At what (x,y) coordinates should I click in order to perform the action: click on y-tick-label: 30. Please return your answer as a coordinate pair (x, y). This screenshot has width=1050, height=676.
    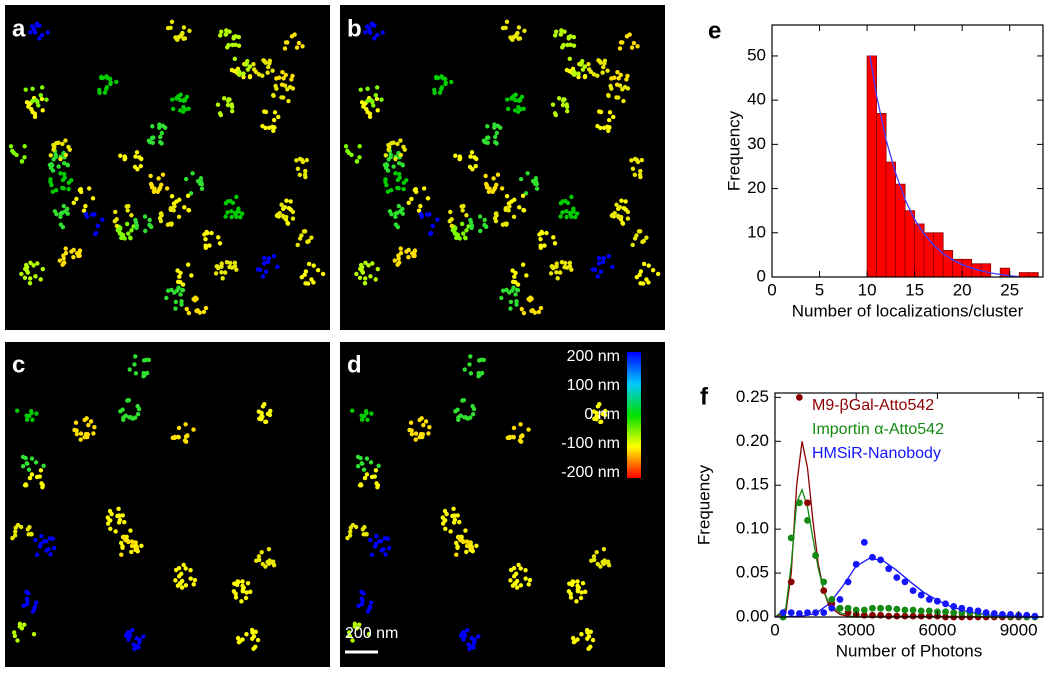
    Looking at the image, I should click on (756, 143).